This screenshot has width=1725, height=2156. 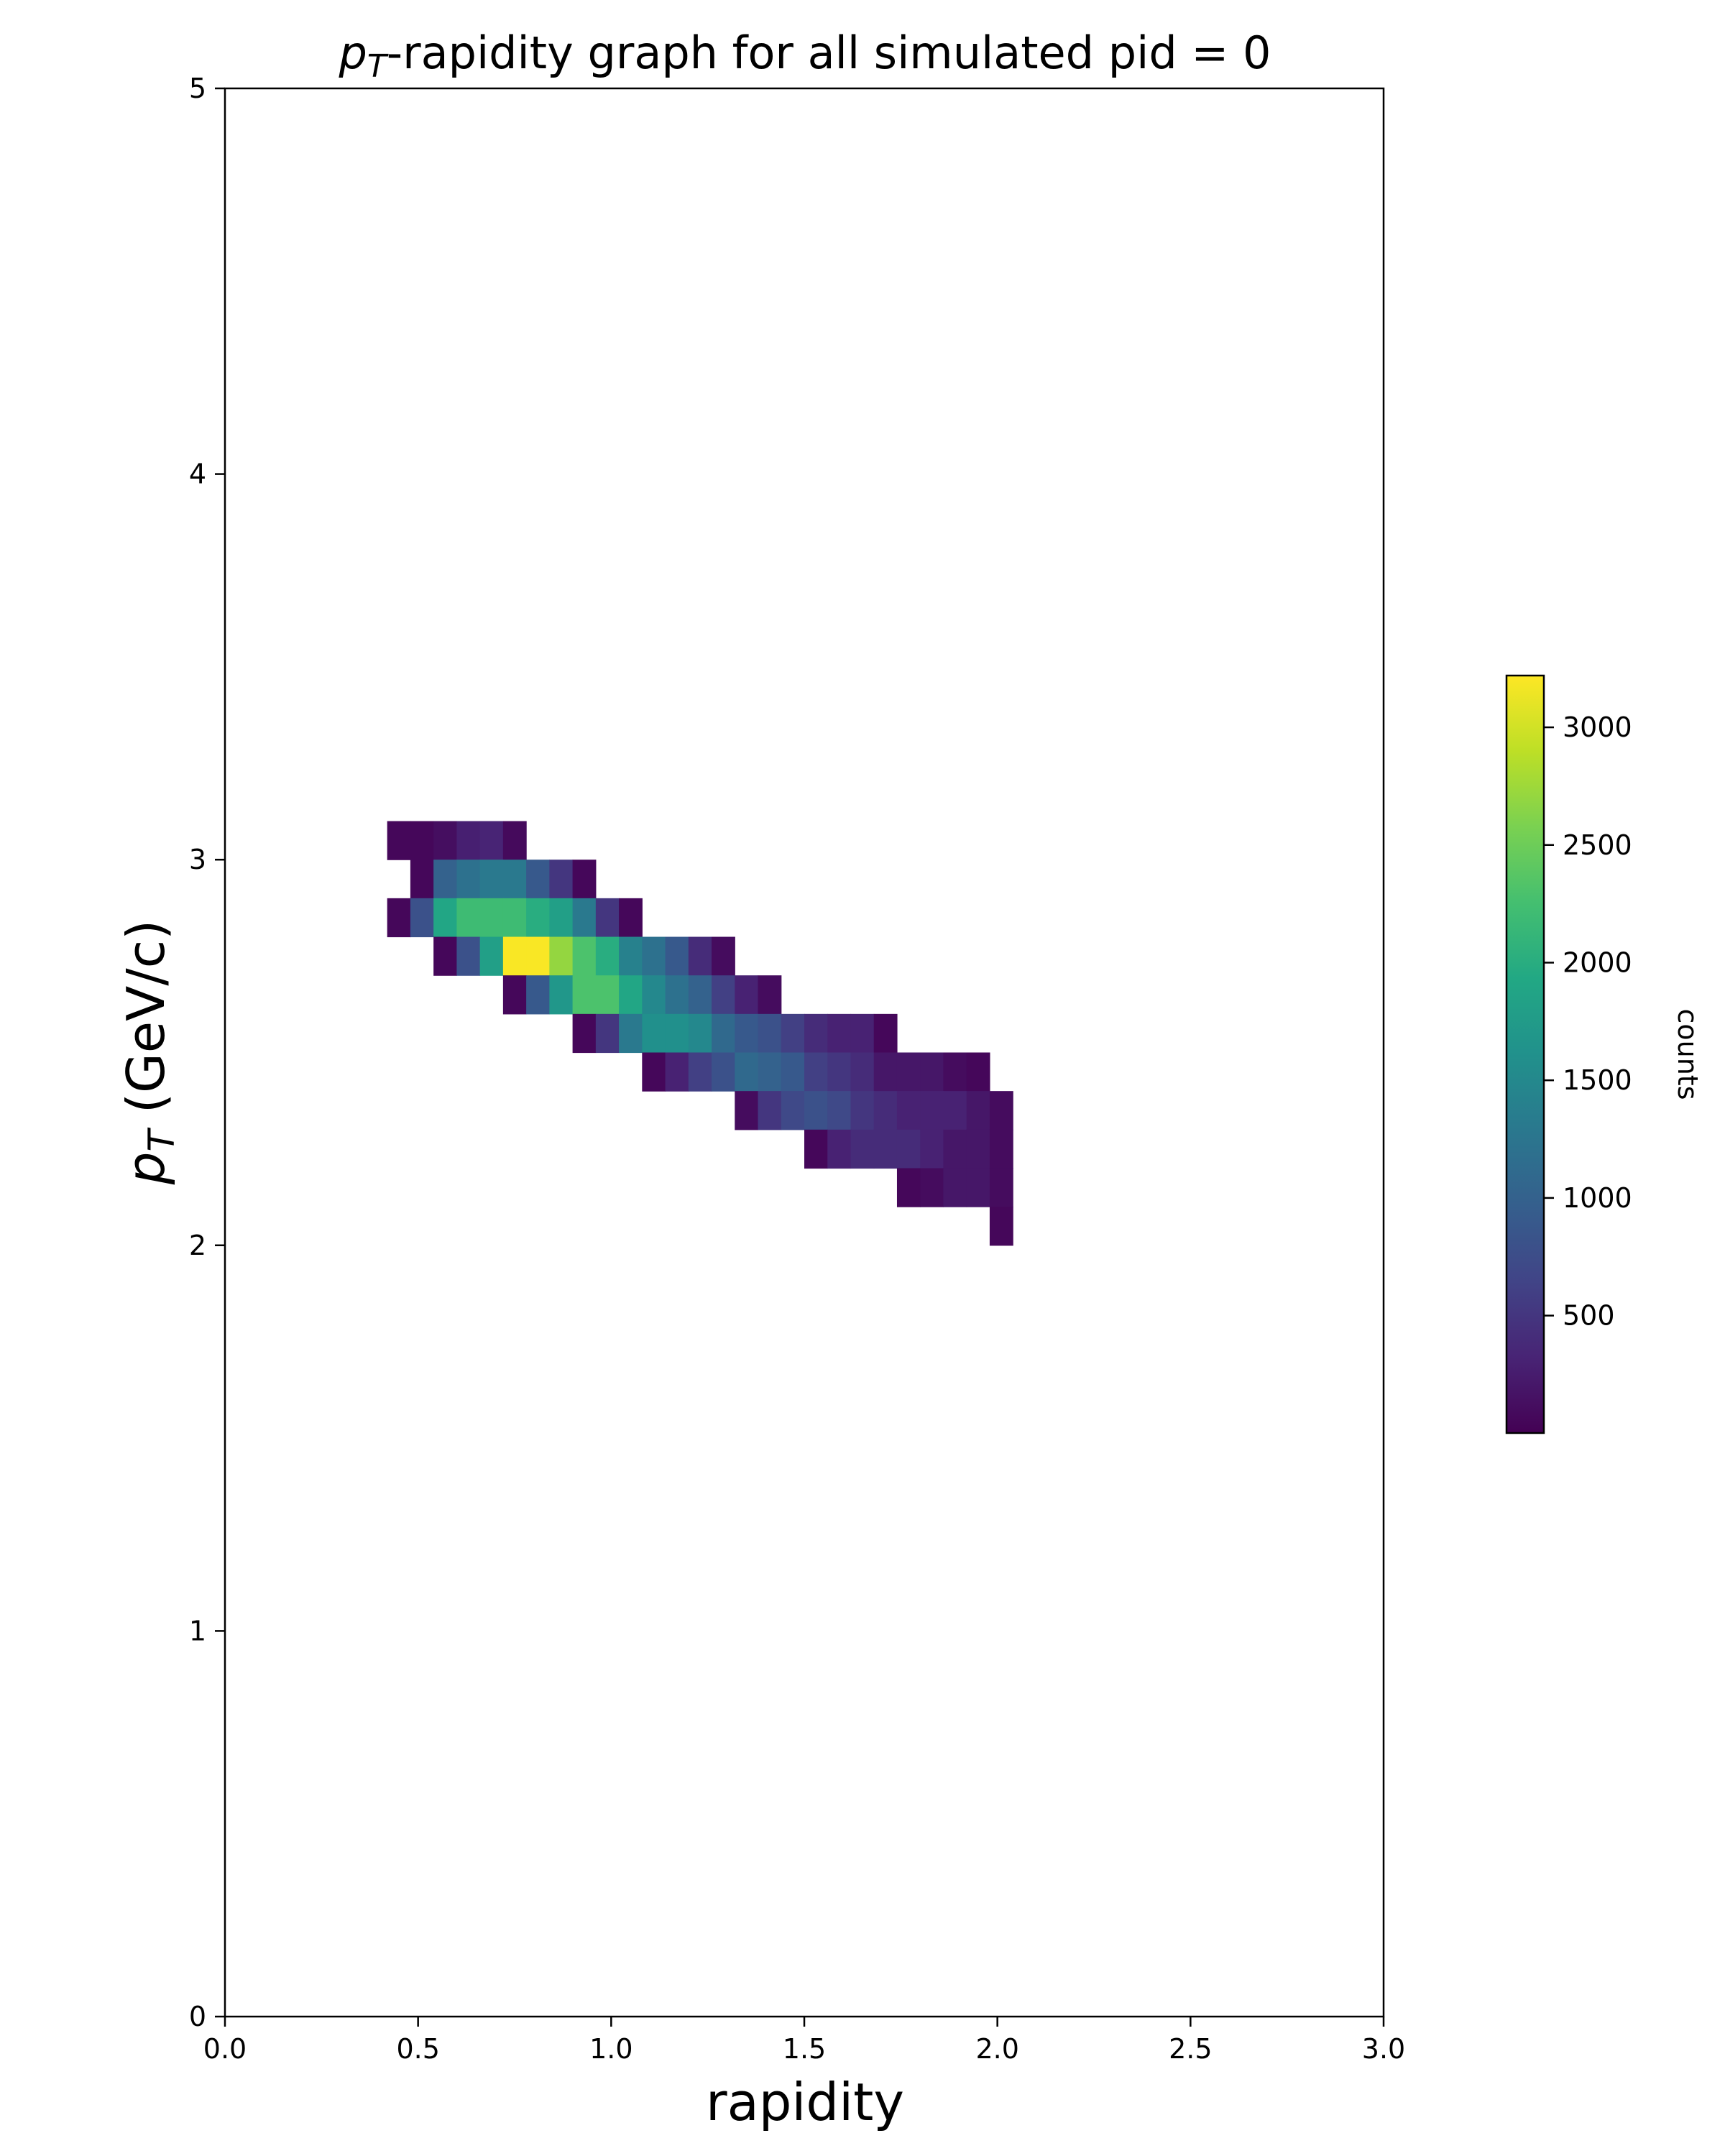 What do you see at coordinates (805, 2102) in the screenshot?
I see `x-axis-label: rapidity` at bounding box center [805, 2102].